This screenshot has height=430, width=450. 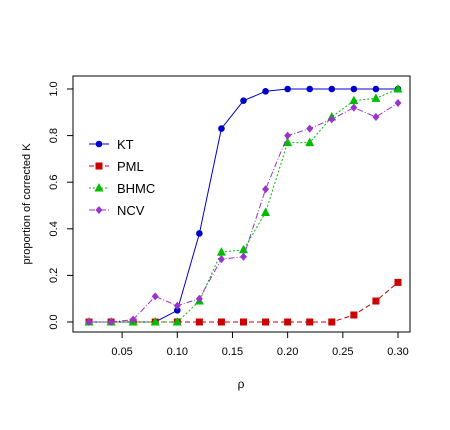 What do you see at coordinates (241, 384) in the screenshot?
I see `x-axis-label: ρ` at bounding box center [241, 384].